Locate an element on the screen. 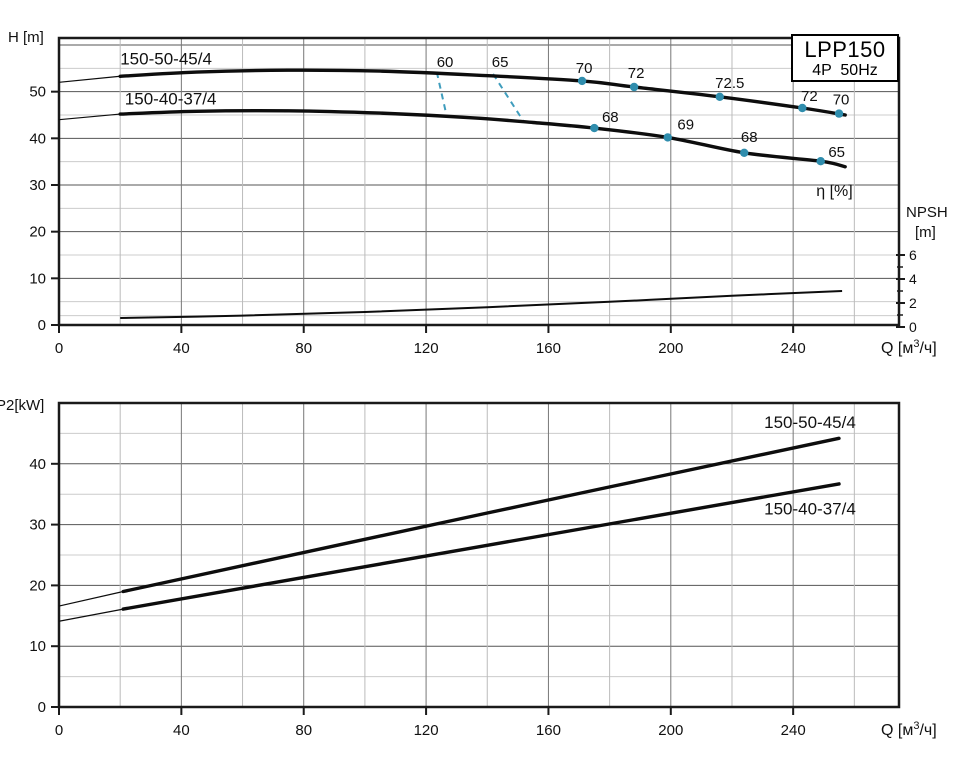  npsh-tick-label: 6 is located at coordinates (913, 255).